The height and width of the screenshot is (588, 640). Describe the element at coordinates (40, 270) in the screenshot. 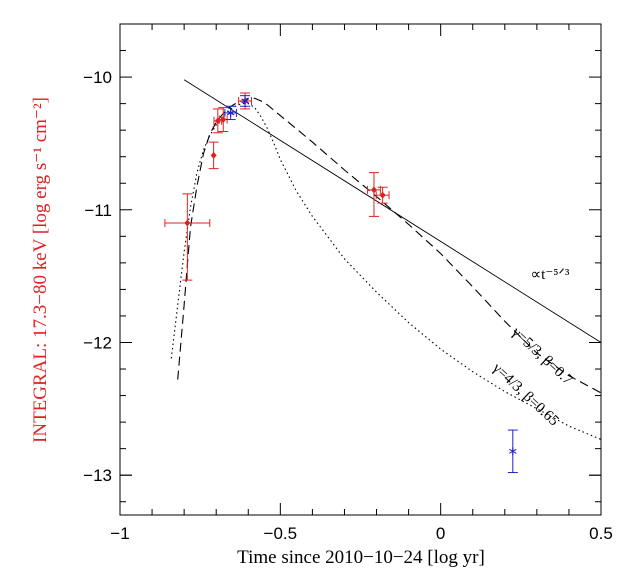

I see `y-axis-label: INTEGRAL: 17.3−80 keV [log erg s⁻¹ cm⁻²]` at that location.